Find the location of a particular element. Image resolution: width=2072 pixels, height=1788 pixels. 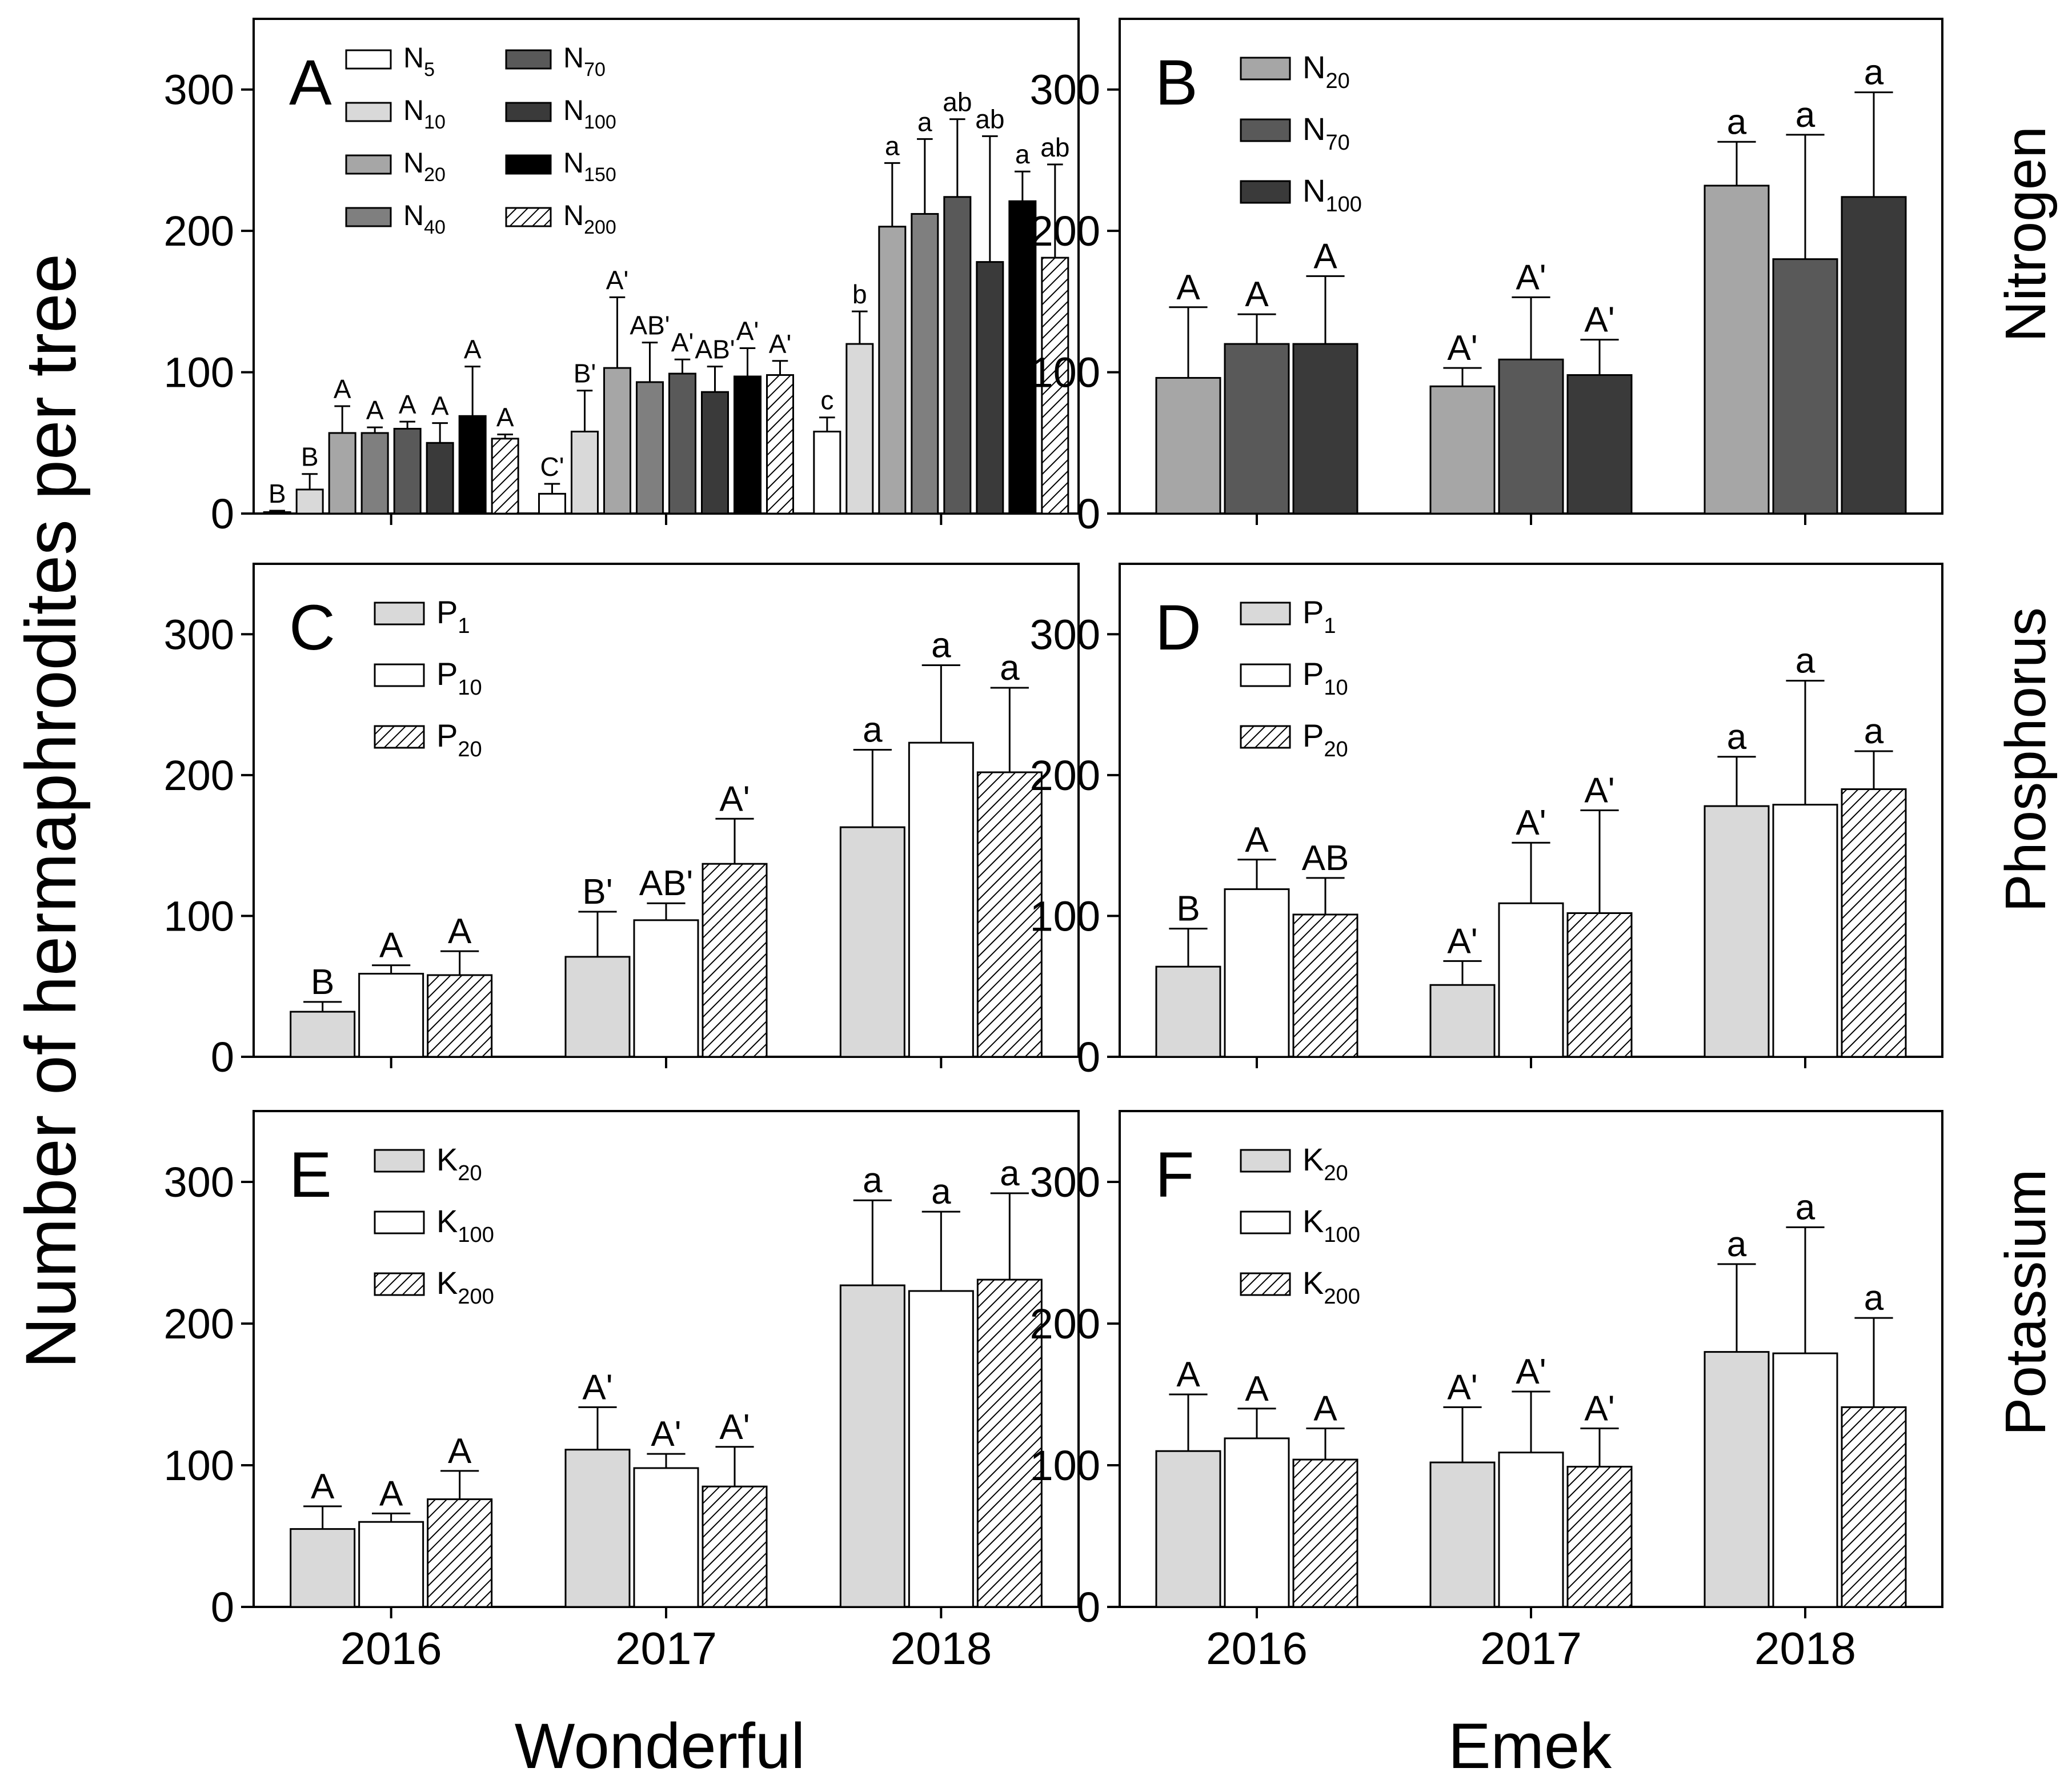

panel-letter: F is located at coordinates (1174, 1175).